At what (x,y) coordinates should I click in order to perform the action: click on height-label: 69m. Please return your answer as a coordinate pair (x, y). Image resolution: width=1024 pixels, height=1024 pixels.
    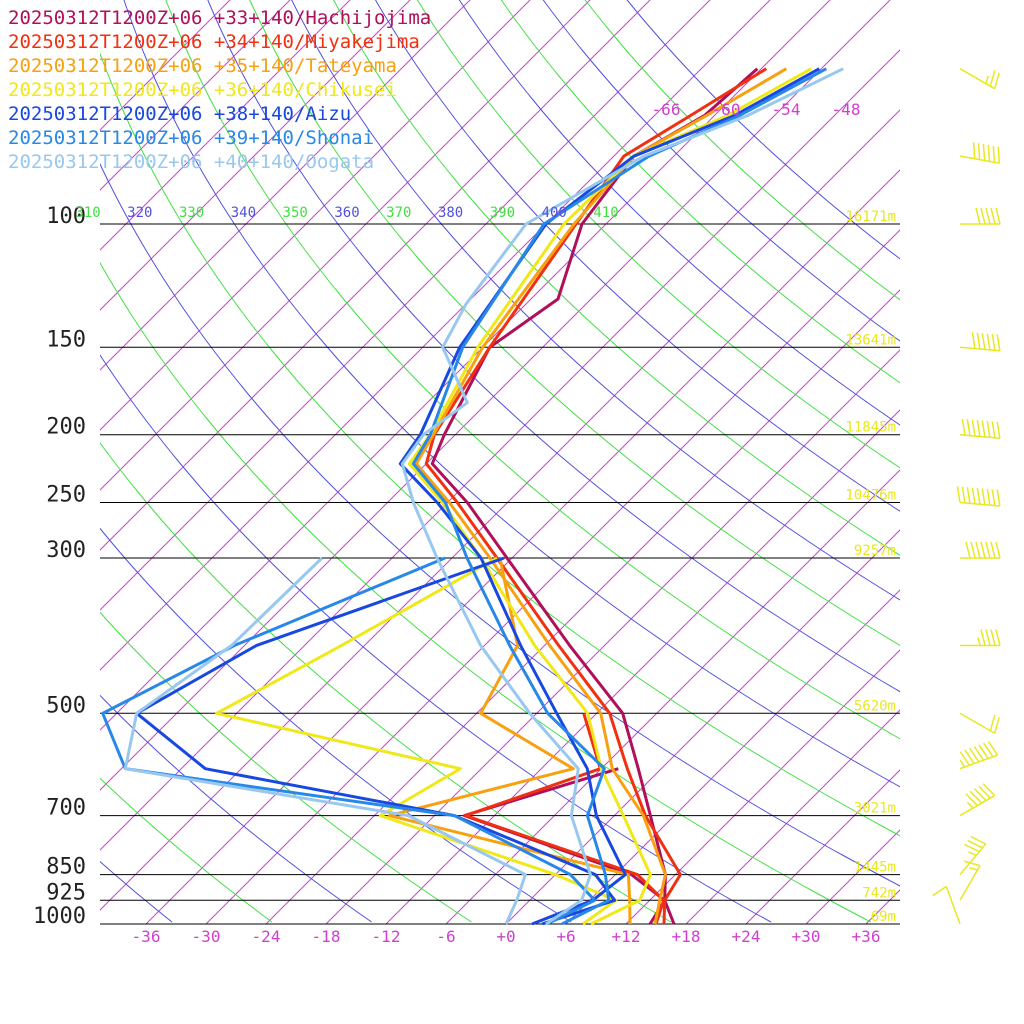
    Looking at the image, I should click on (883, 917).